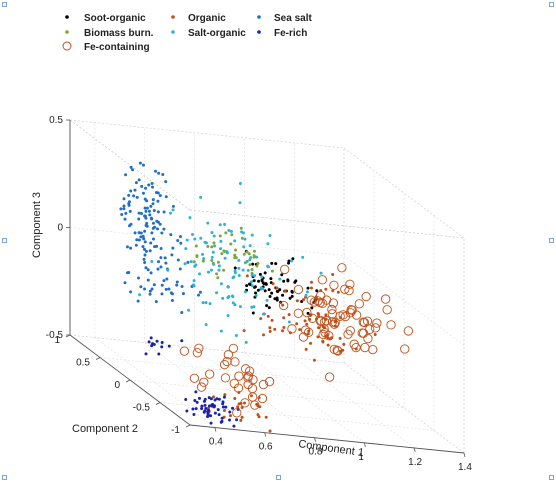 Image resolution: width=556 pixels, height=482 pixels. I want to click on x-tick-label: 1.4, so click(465, 467).